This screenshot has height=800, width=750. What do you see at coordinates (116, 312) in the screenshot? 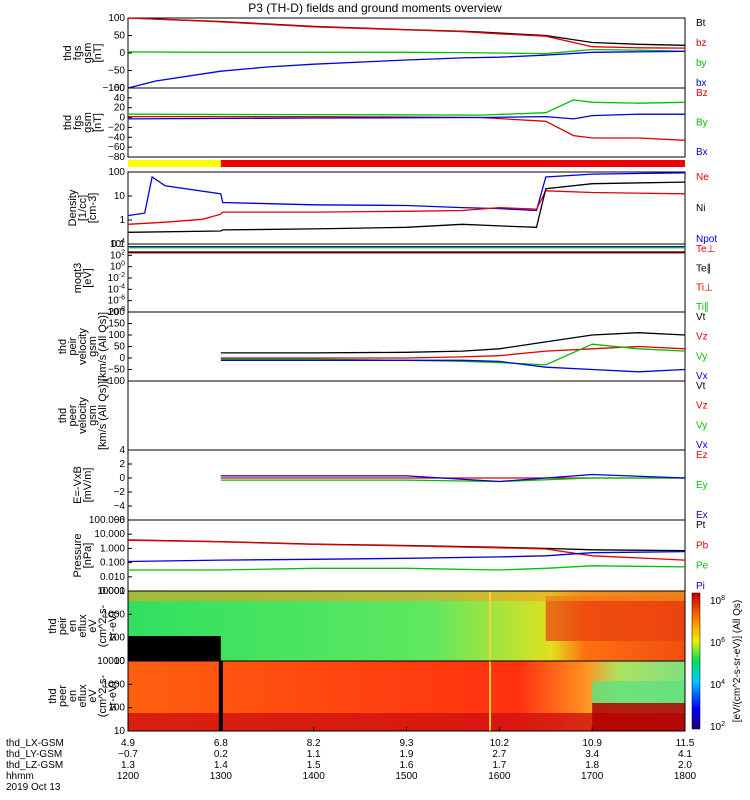
I see `y-tick-label: 200` at bounding box center [116, 312].